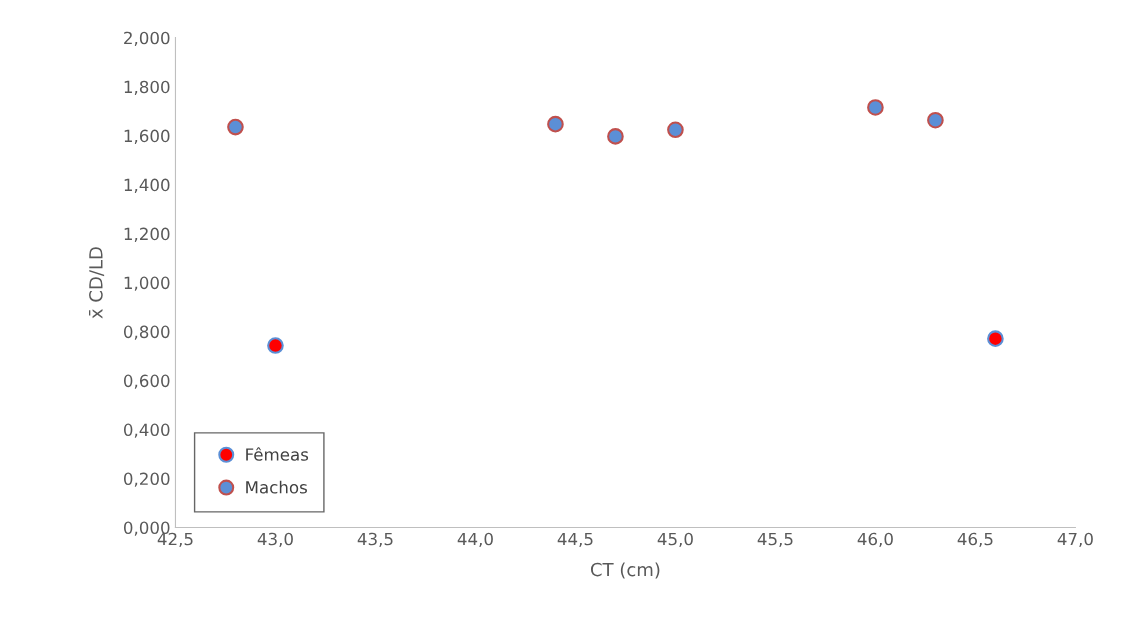  What do you see at coordinates (375, 539) in the screenshot?
I see `x-tick-label: 43,5` at bounding box center [375, 539].